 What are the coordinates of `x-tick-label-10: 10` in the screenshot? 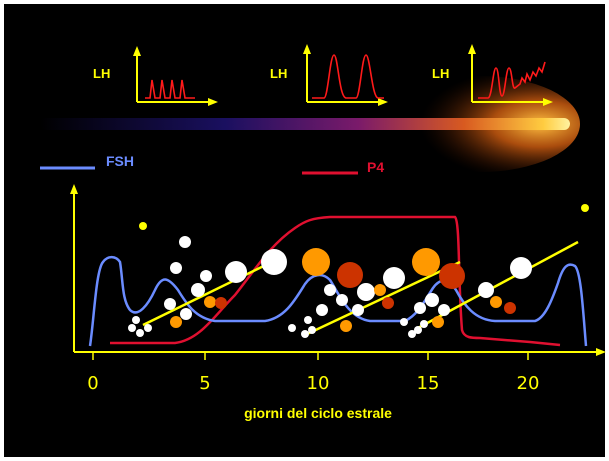 It's located at (318, 383).